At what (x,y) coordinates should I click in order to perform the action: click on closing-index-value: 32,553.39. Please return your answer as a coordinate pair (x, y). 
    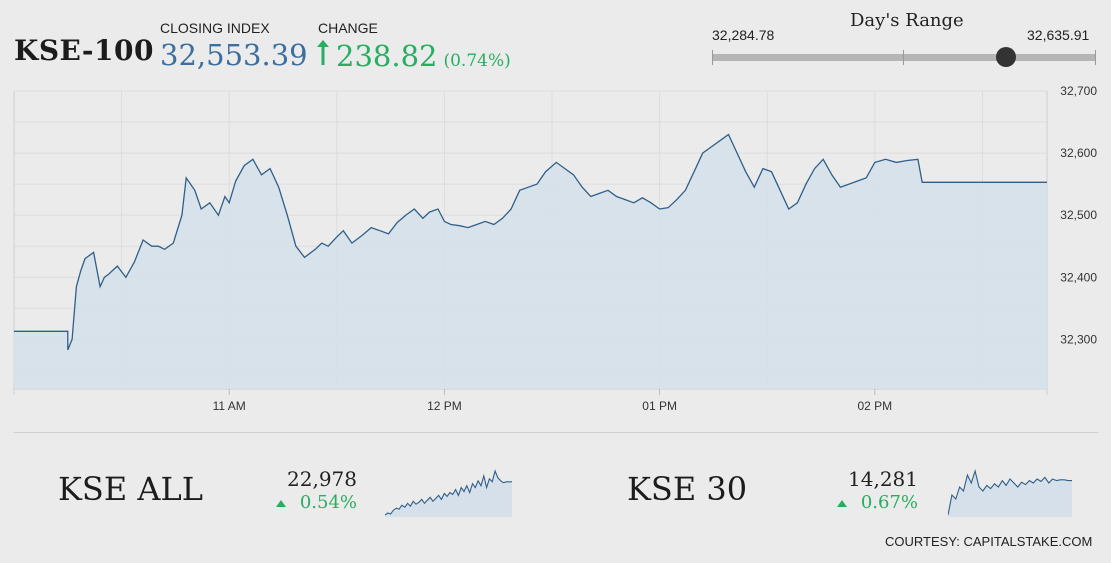
    Looking at the image, I should click on (234, 55).